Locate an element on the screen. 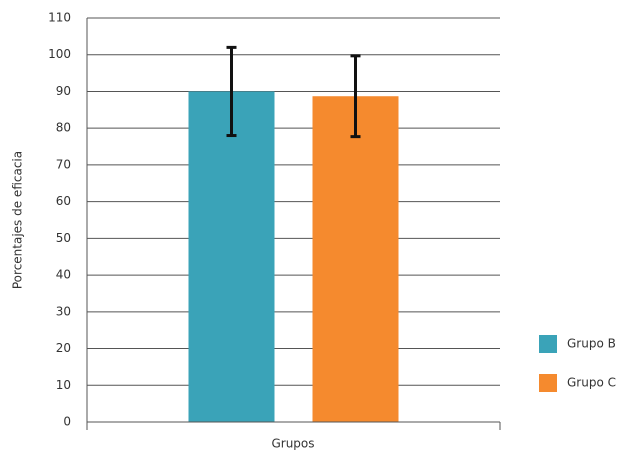 The height and width of the screenshot is (458, 627). y-tick-label: 50 is located at coordinates (63, 238).